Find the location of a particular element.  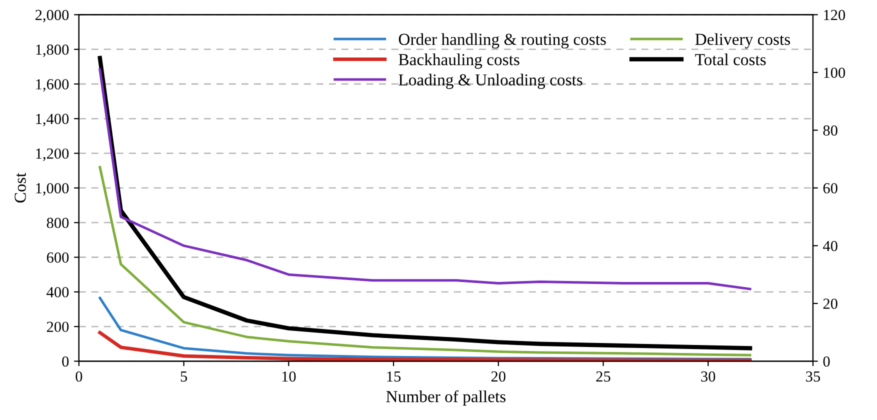

y-tick-label: 1,000 is located at coordinates (52, 189).